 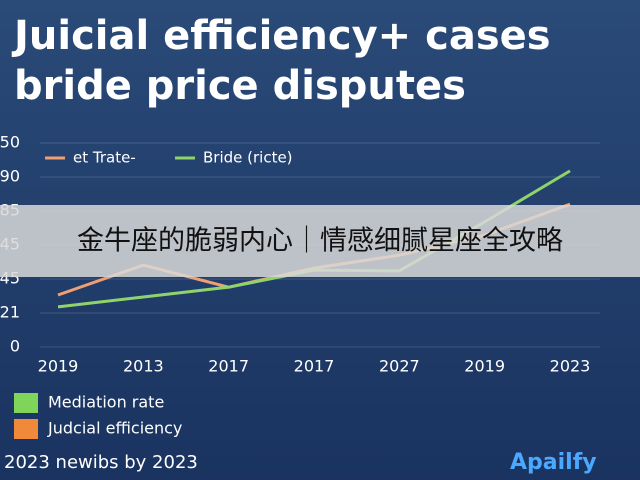 I want to click on x-tick-label: 2023, so click(x=570, y=366).